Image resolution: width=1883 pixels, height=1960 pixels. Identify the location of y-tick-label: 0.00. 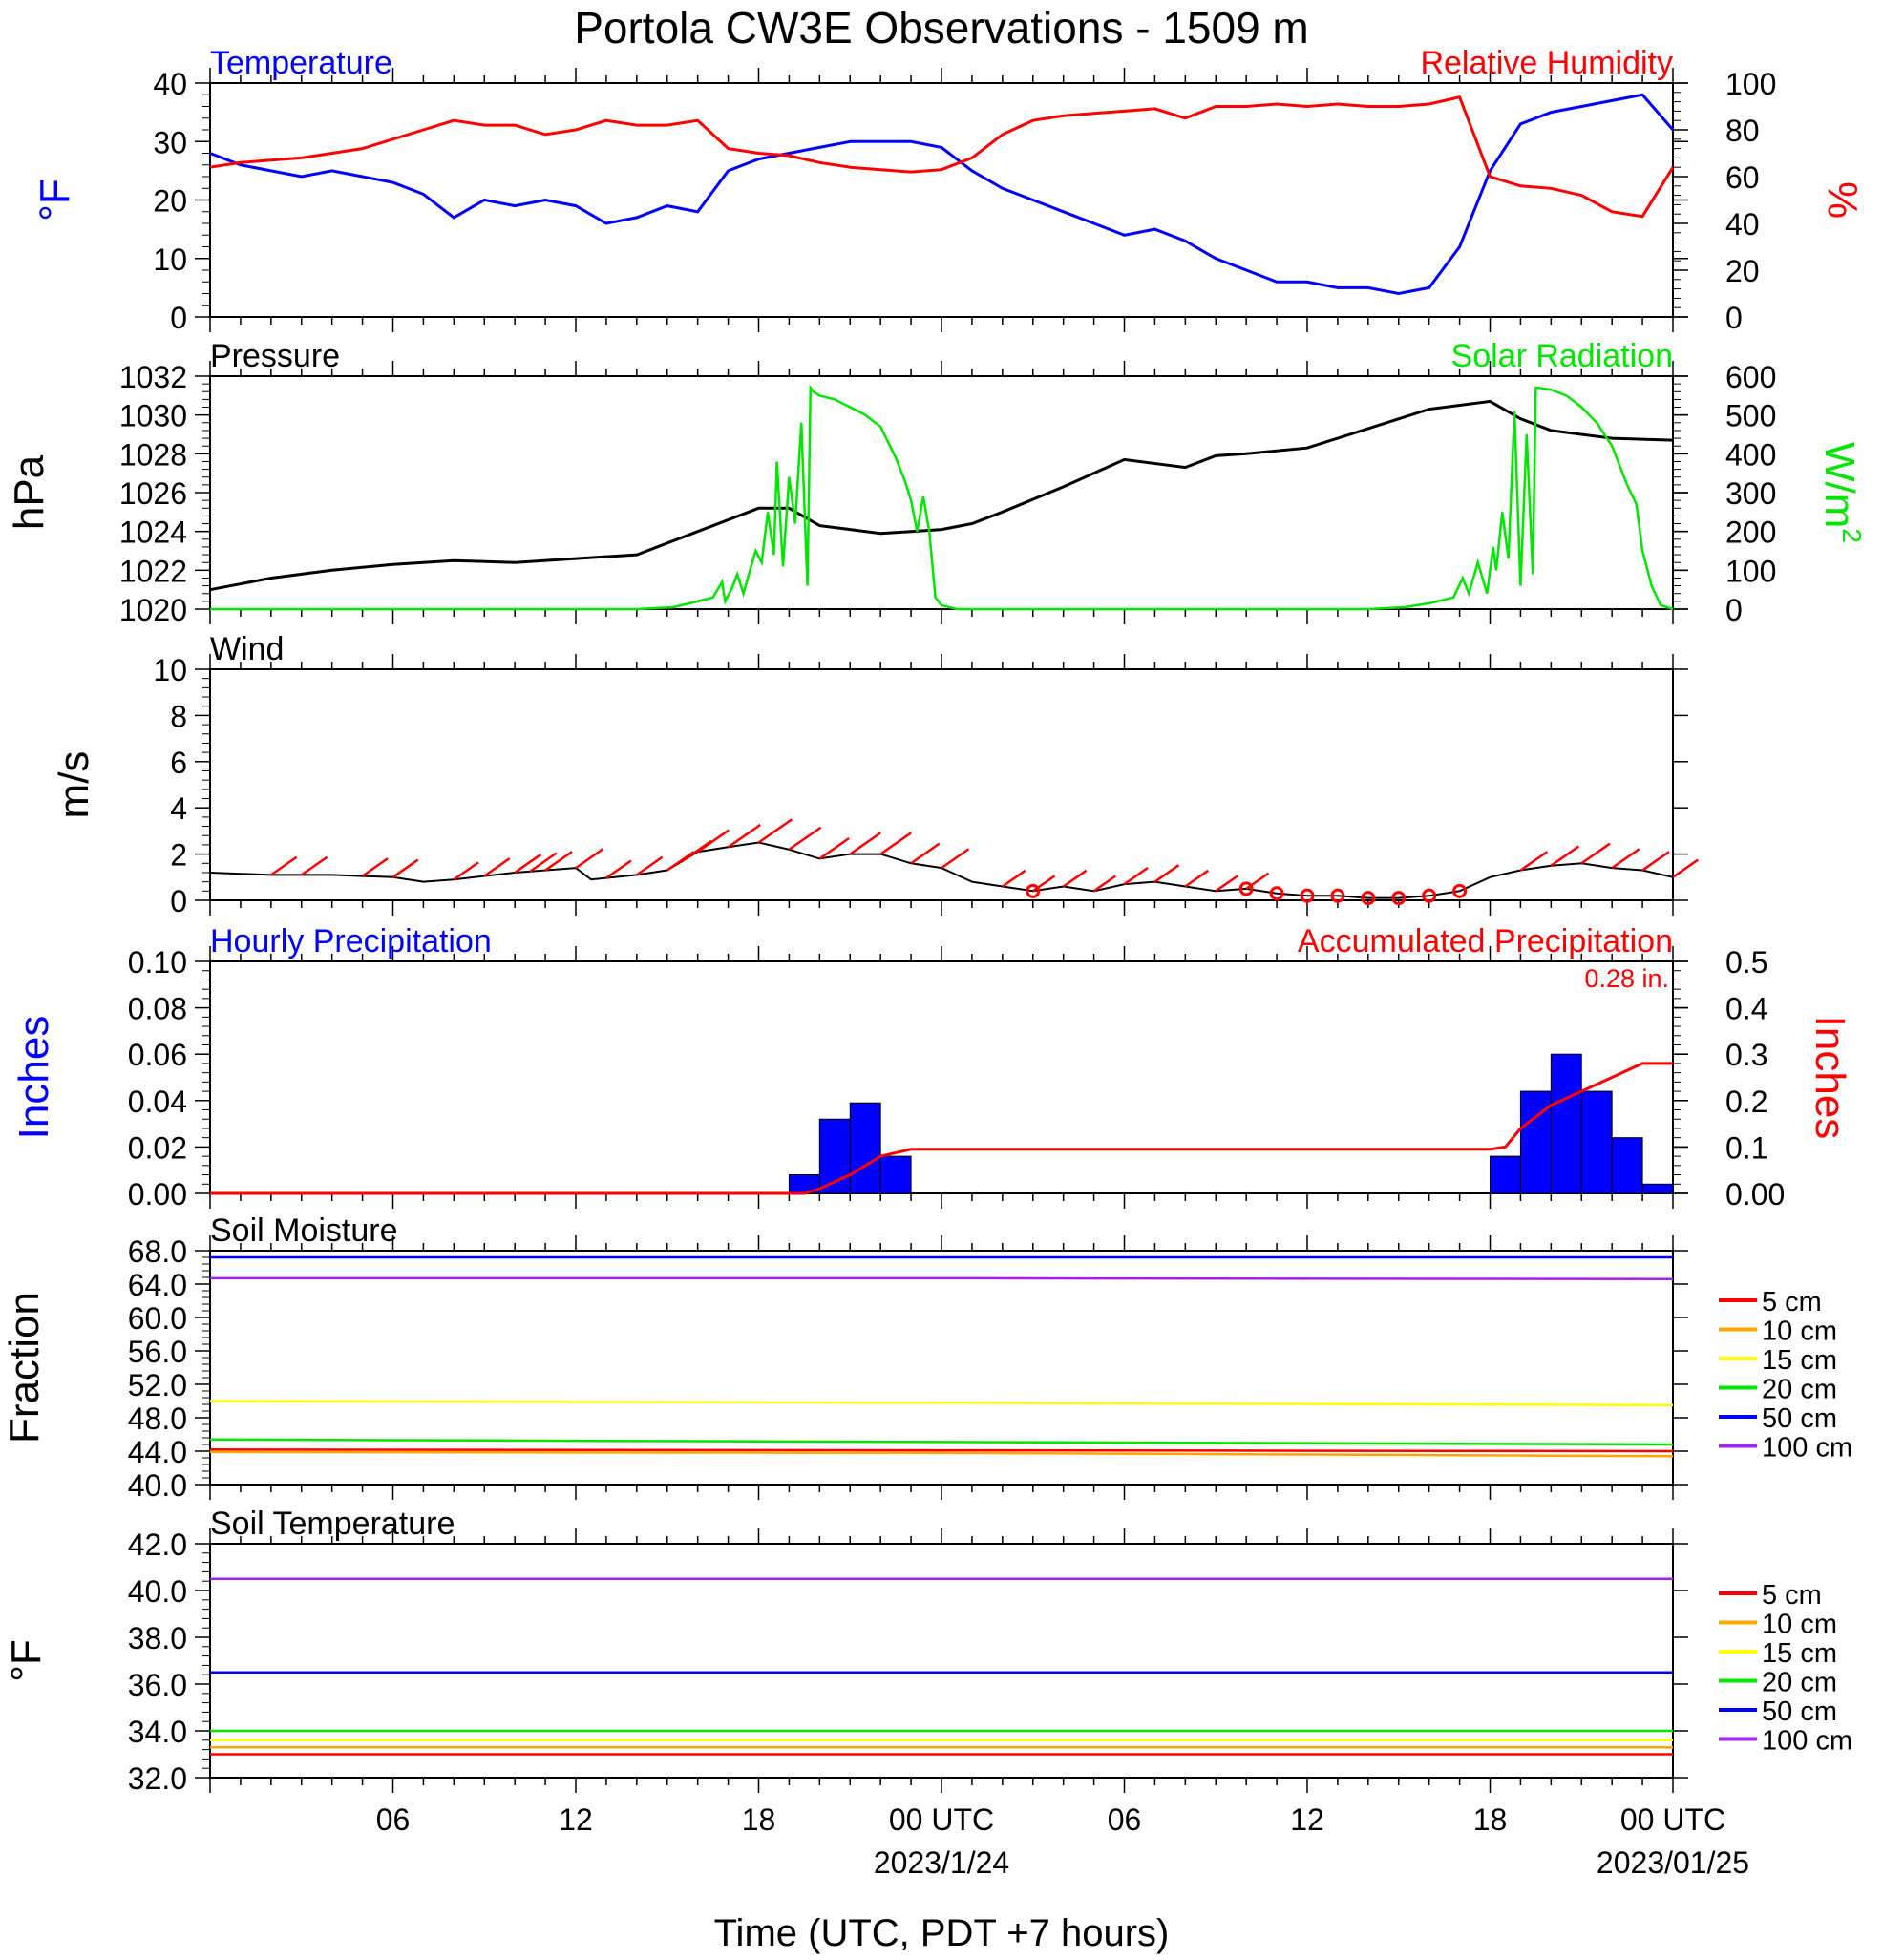
(157, 1194).